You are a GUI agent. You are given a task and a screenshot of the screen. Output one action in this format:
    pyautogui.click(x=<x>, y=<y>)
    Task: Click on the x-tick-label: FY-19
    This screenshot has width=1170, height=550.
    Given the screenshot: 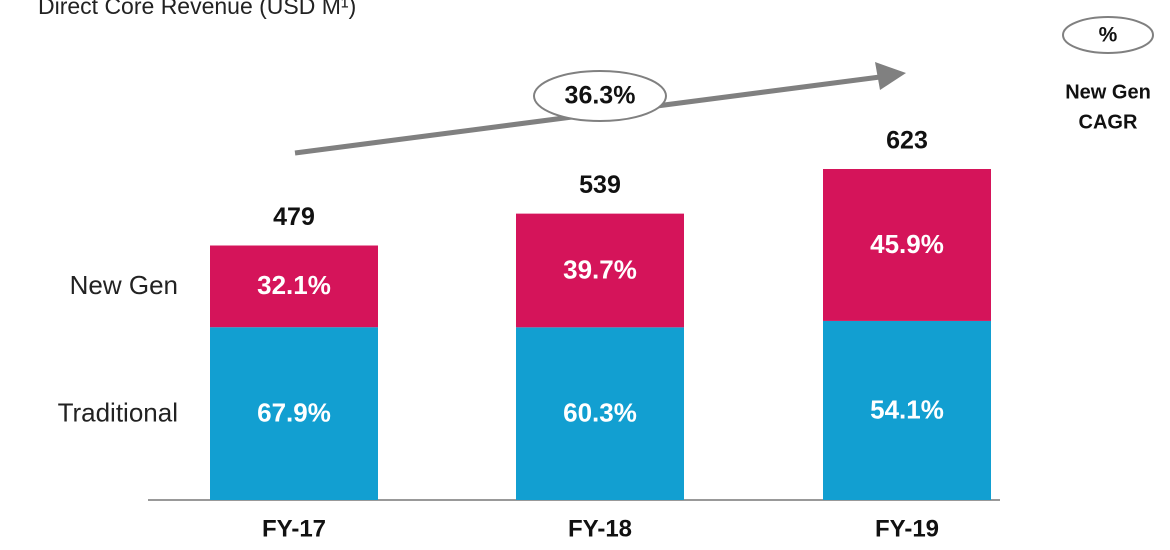 What is the action you would take?
    pyautogui.click(x=907, y=528)
    